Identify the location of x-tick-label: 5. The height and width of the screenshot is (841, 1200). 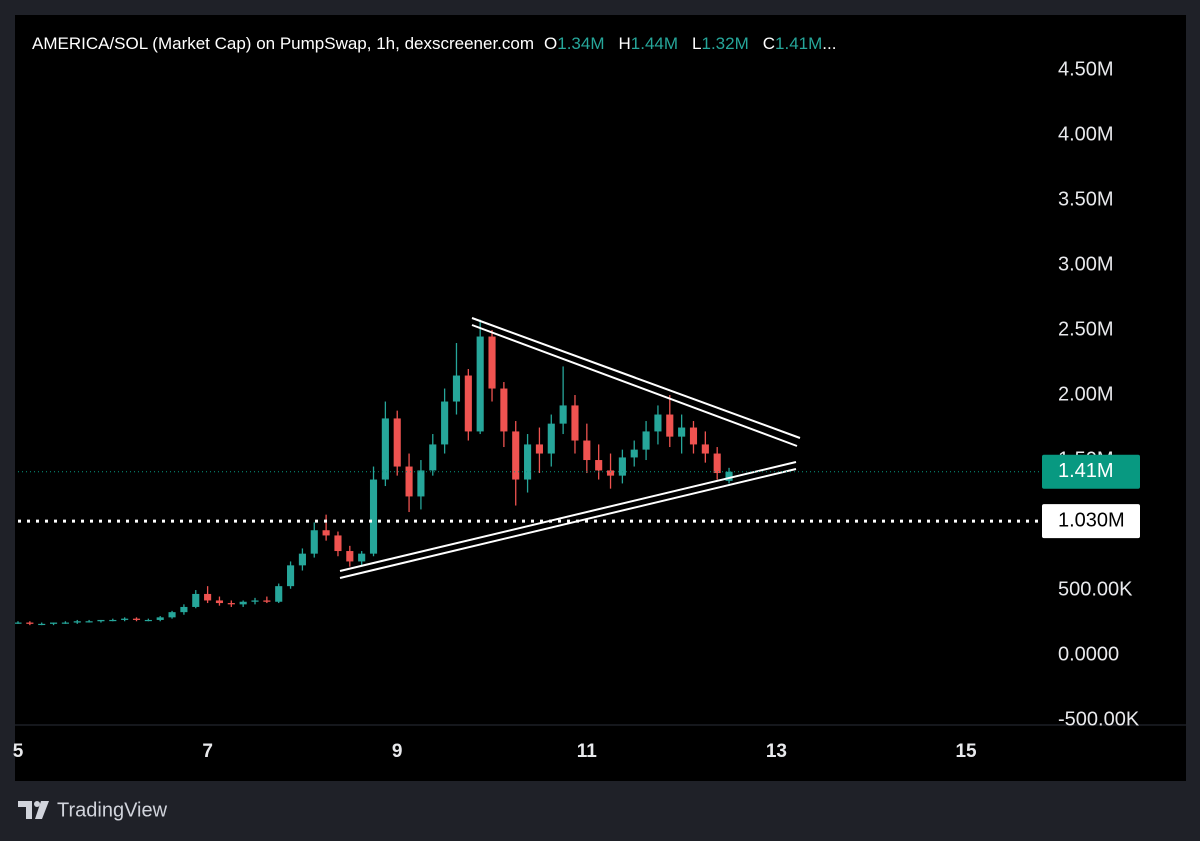
(18, 751).